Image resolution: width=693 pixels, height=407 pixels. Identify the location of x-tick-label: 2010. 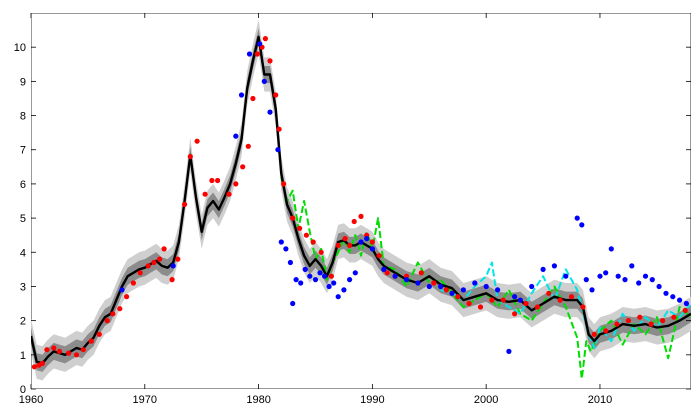
(600, 400).